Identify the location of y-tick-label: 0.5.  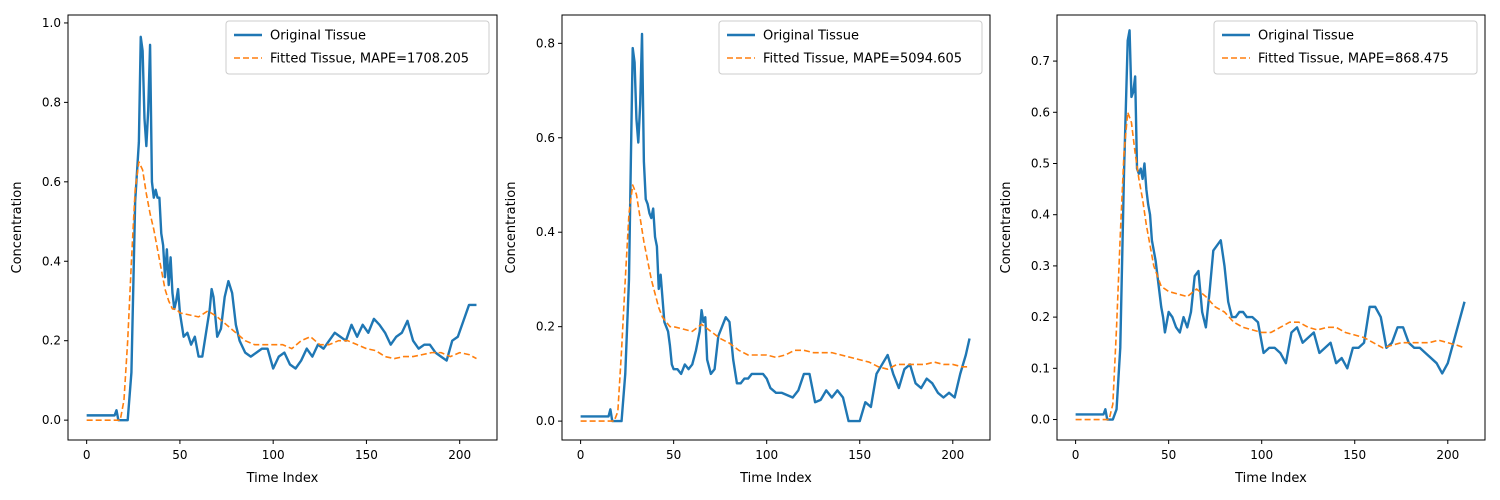
(1040, 163).